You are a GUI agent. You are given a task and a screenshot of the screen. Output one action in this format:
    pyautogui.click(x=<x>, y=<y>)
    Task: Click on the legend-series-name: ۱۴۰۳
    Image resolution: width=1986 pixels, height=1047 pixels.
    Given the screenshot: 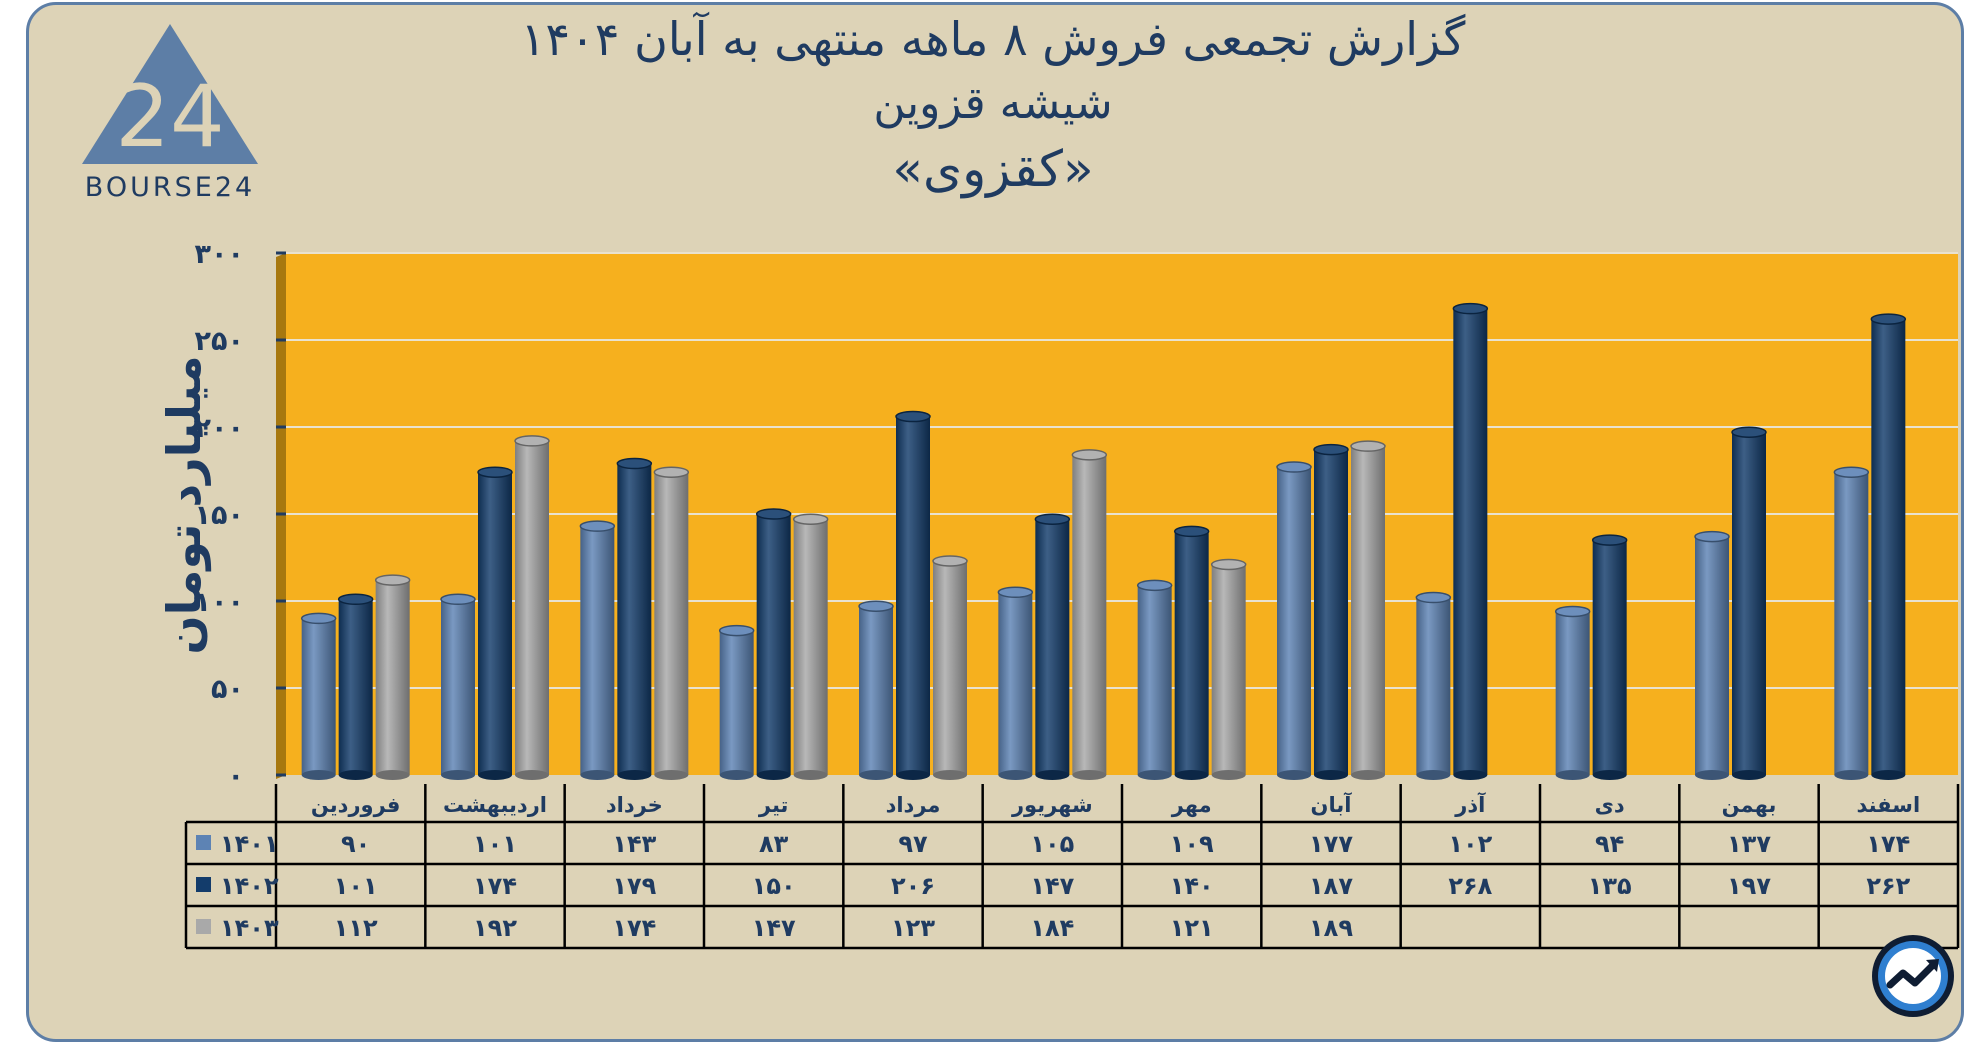 What is the action you would take?
    pyautogui.click(x=249, y=928)
    